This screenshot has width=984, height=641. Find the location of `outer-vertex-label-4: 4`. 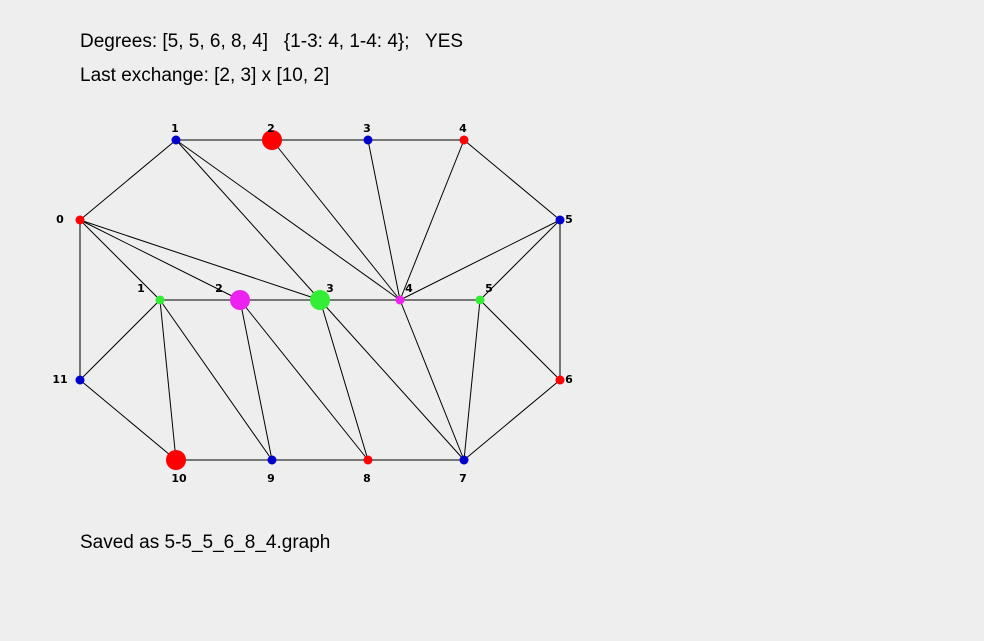

outer-vertex-label-4: 4 is located at coordinates (463, 128).